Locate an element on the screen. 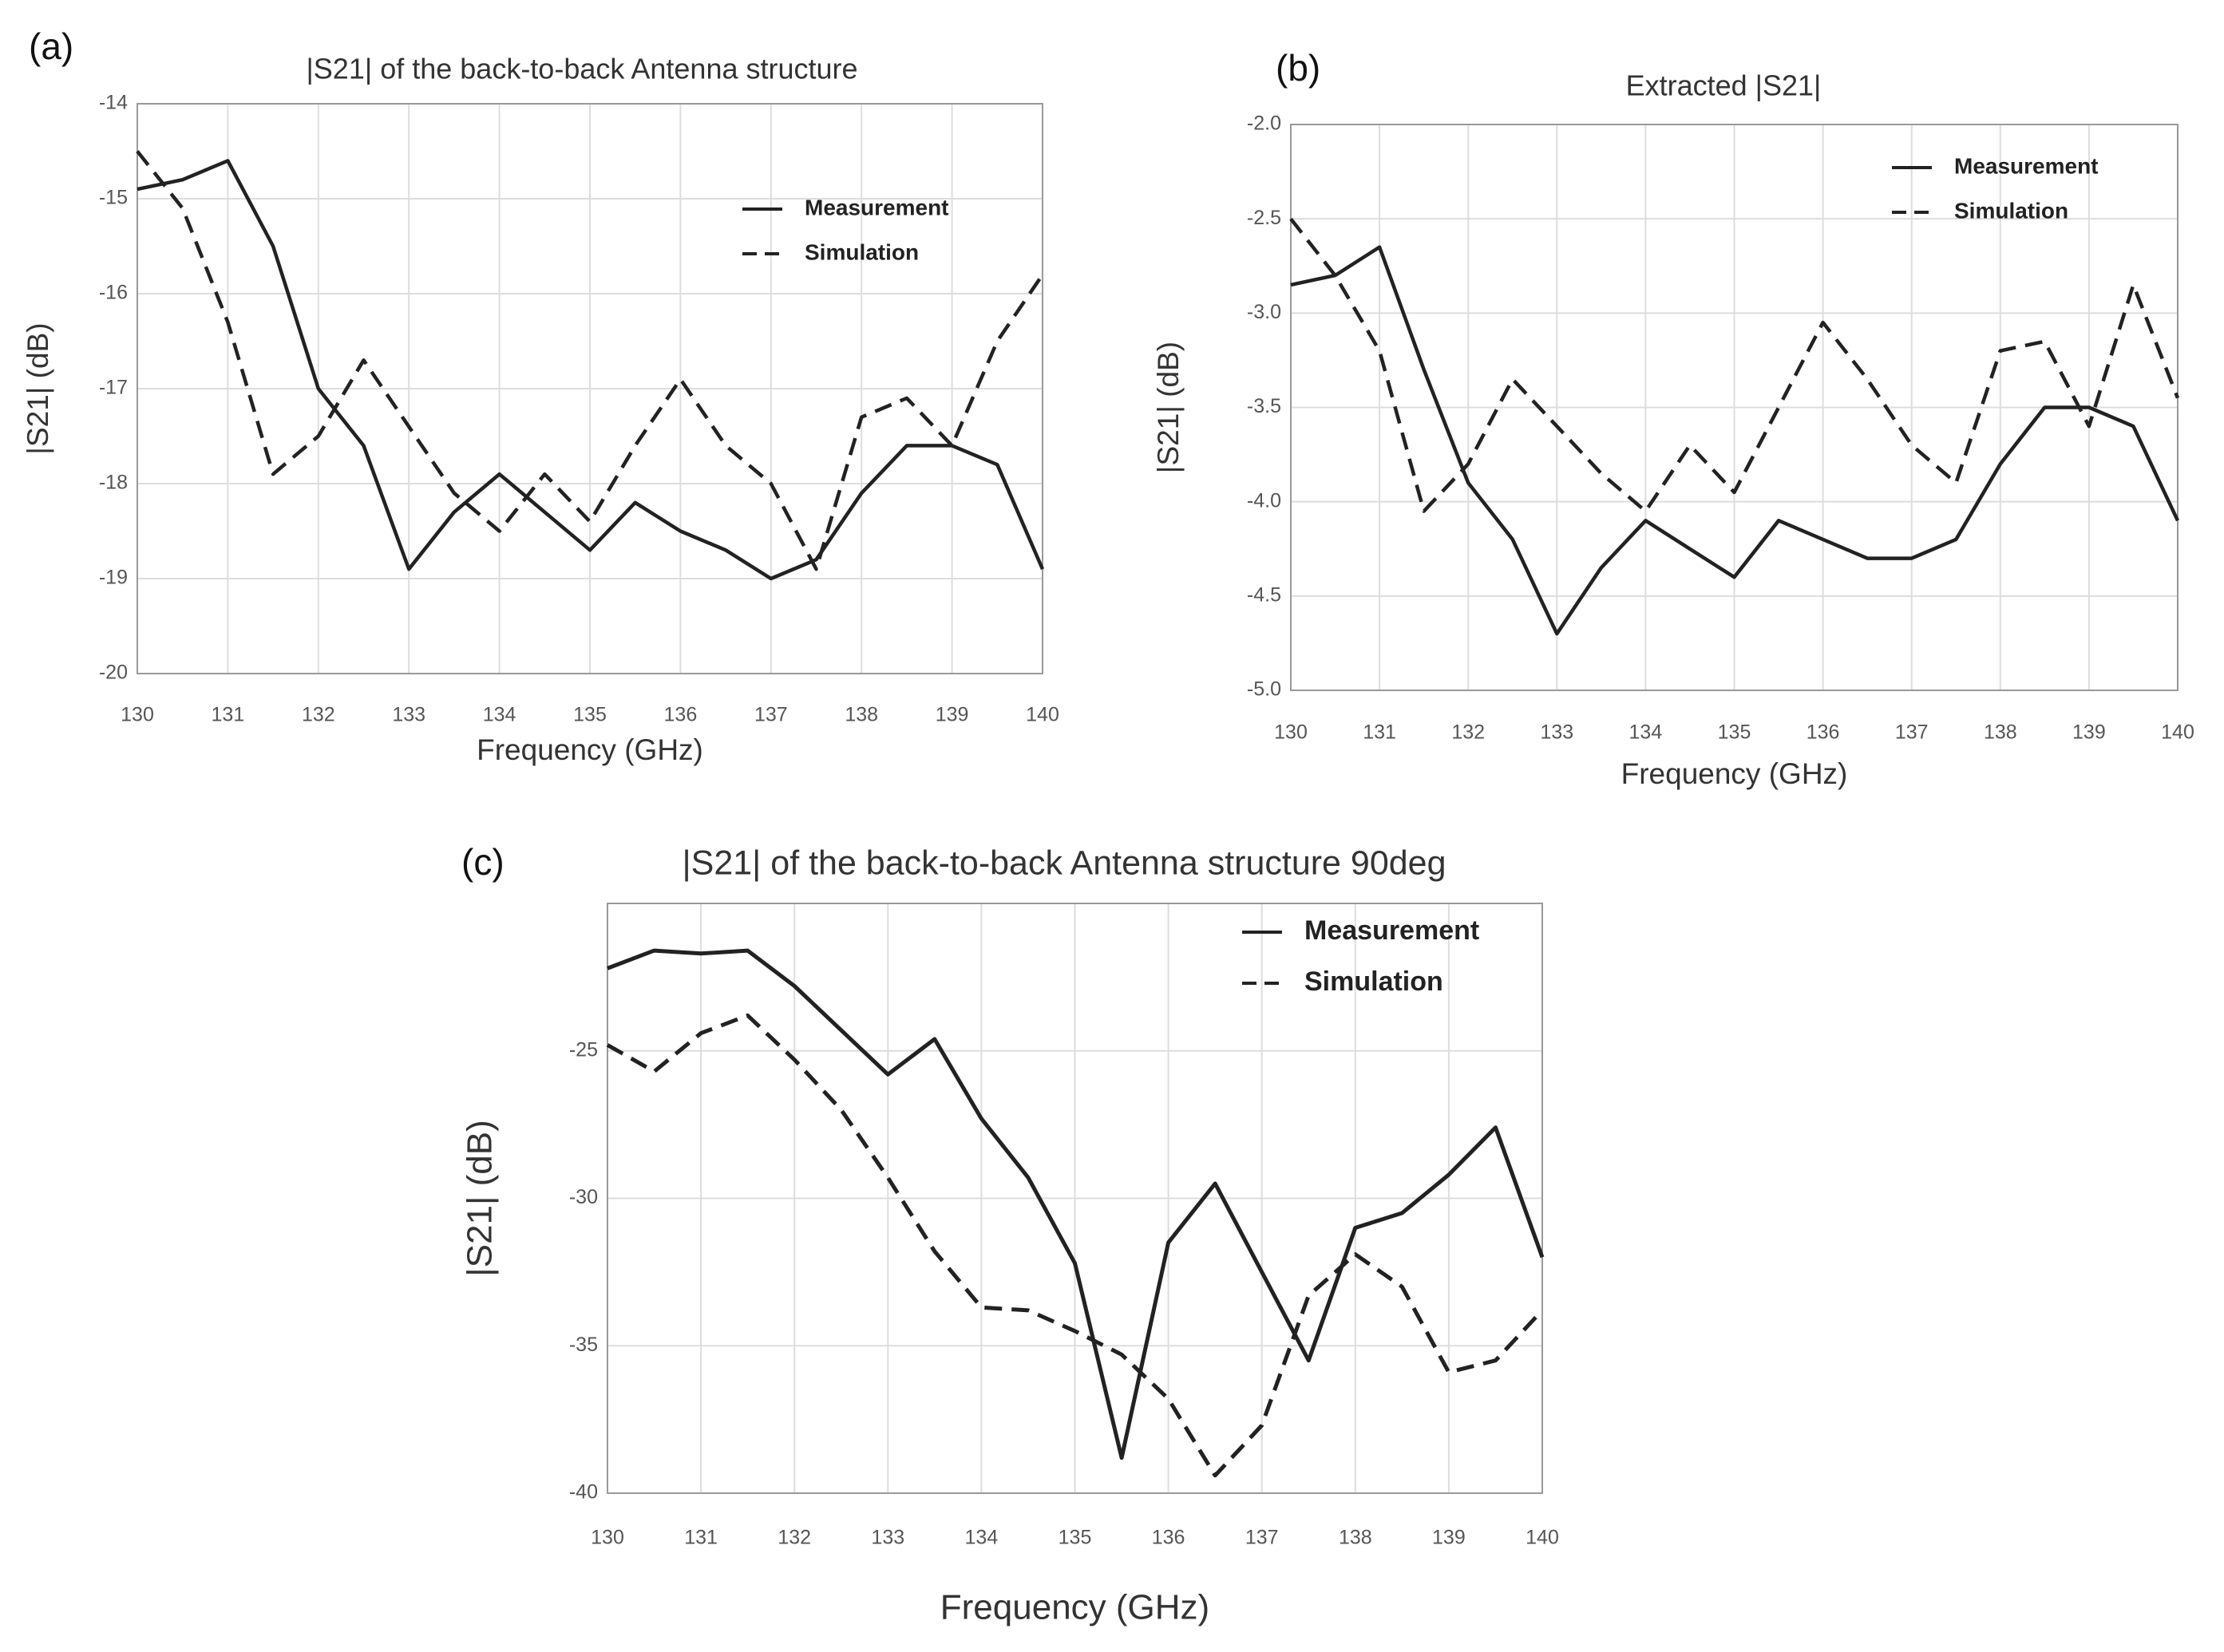  y-tick-label: -20 is located at coordinates (113, 673).